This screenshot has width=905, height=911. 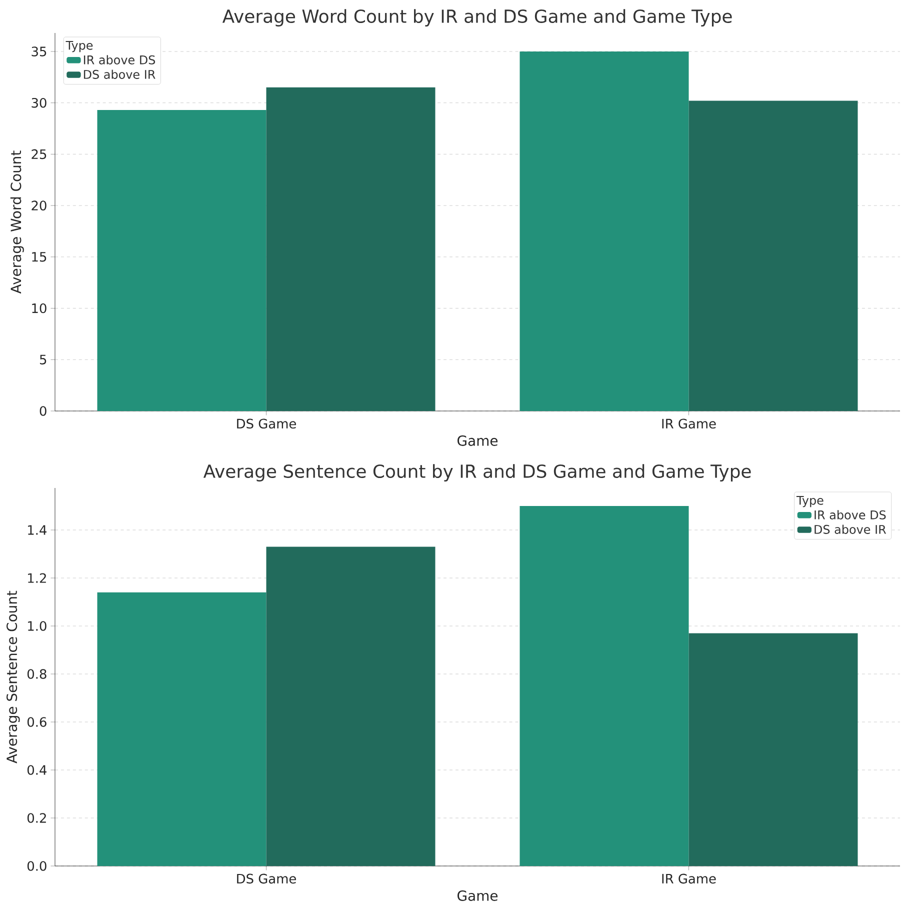 What do you see at coordinates (39, 308) in the screenshot?
I see `y-tick-label: 10` at bounding box center [39, 308].